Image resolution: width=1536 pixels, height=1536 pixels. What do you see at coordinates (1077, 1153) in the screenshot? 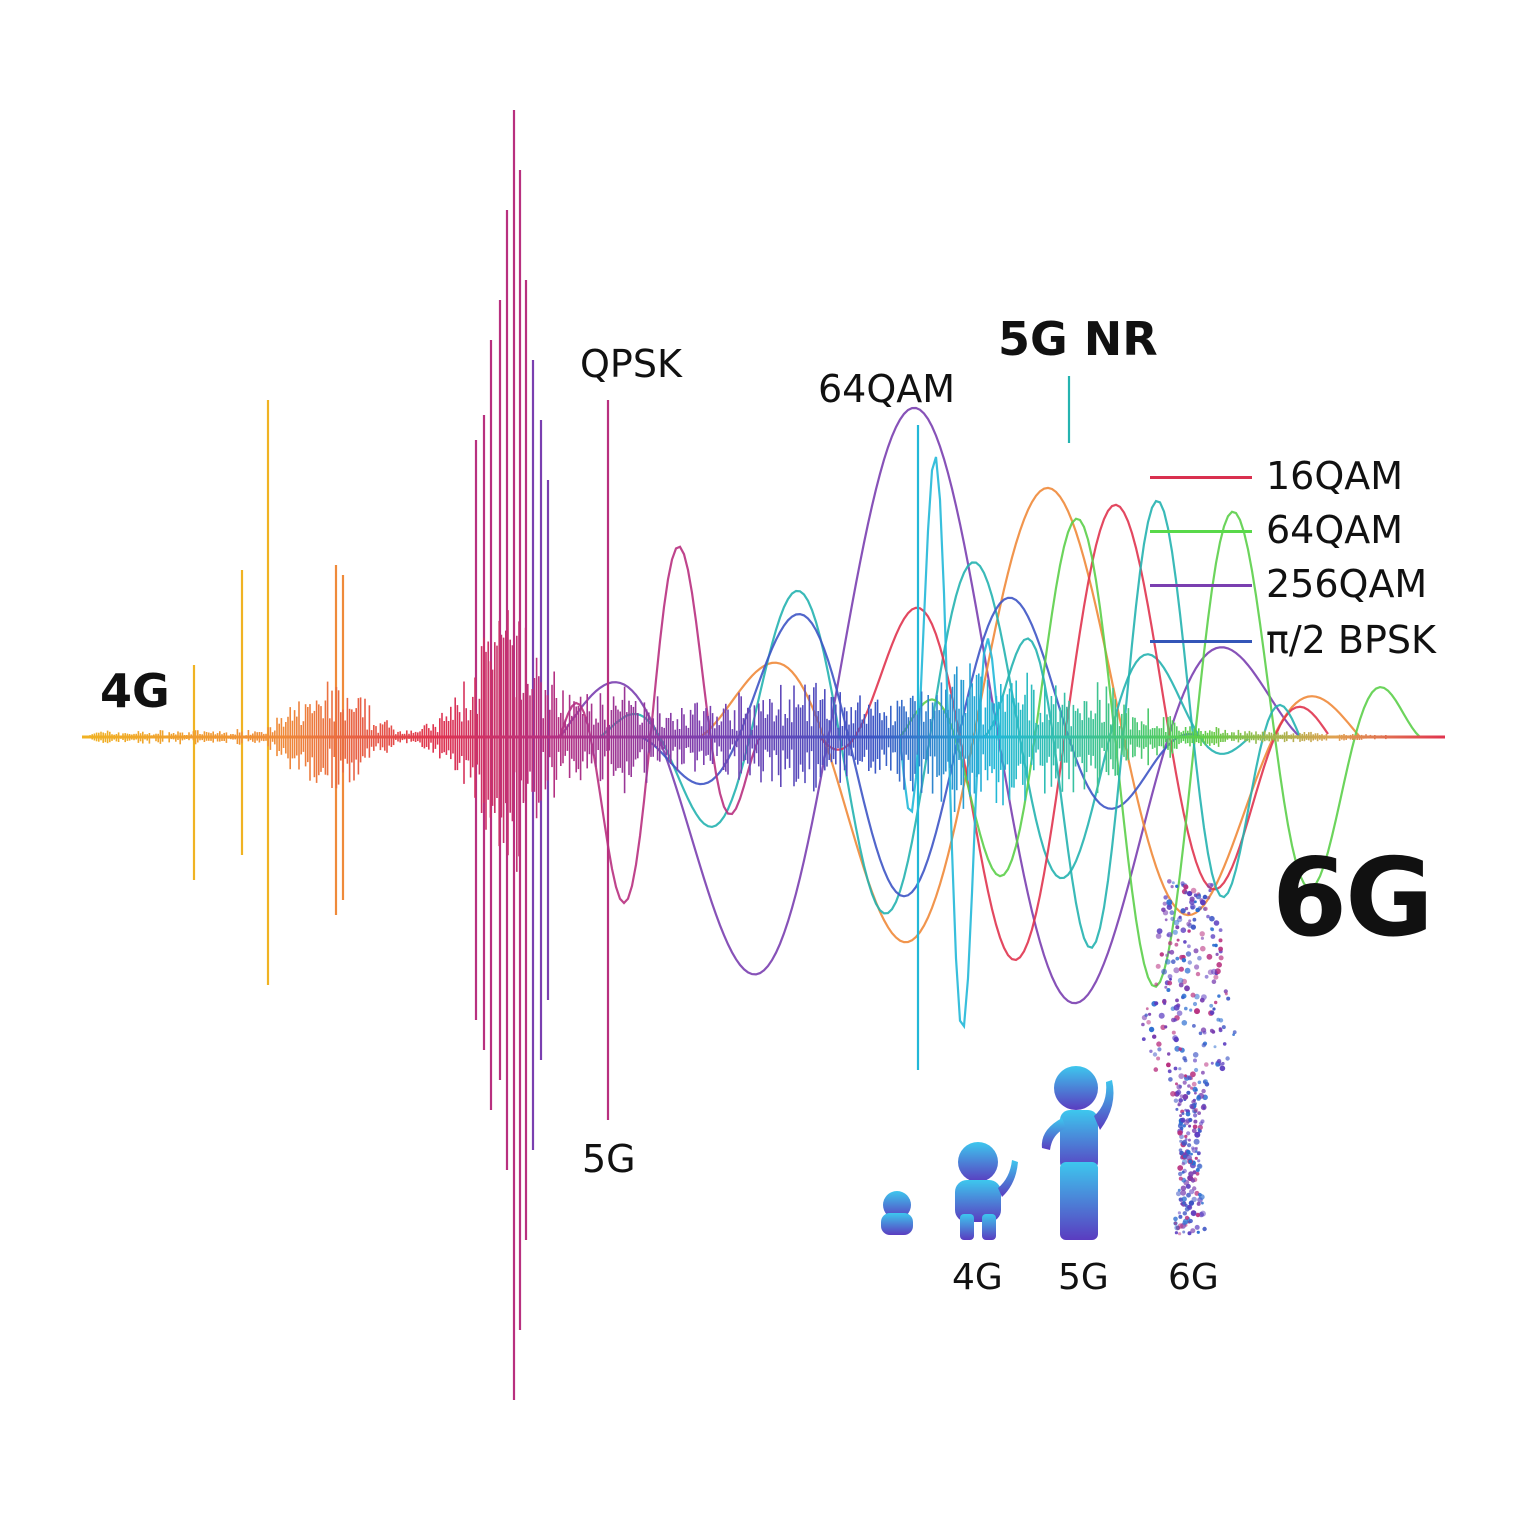
I see `adult-figure-icon` at bounding box center [1077, 1153].